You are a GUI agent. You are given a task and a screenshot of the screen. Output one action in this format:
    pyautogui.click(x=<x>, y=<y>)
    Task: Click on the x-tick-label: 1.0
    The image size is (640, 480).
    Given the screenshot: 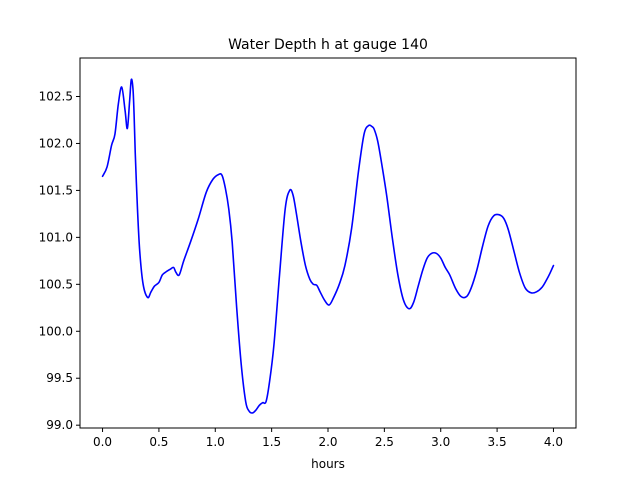 What is the action you would take?
    pyautogui.click(x=215, y=442)
    